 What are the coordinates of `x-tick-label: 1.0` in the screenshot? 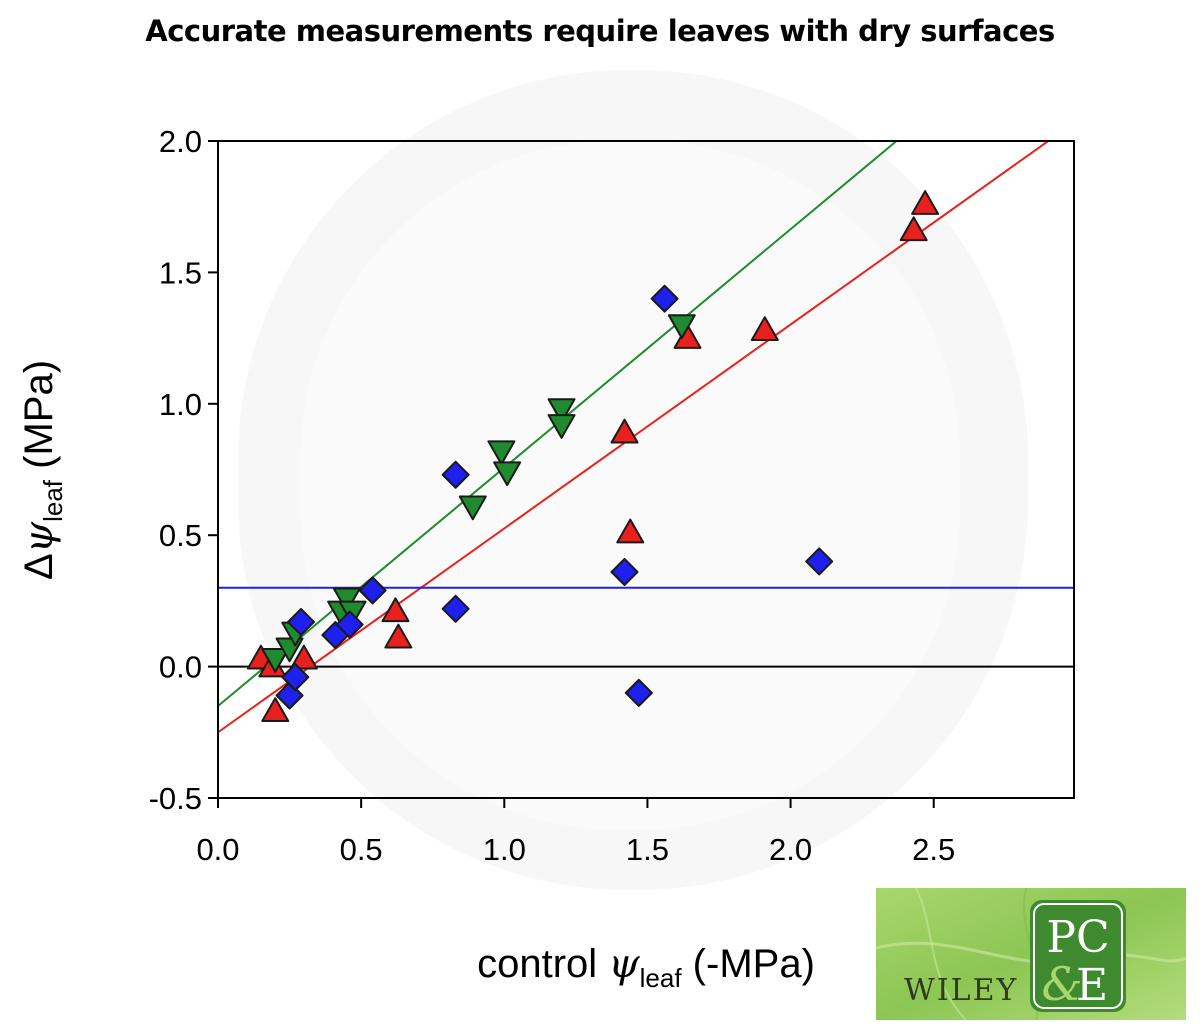 It's located at (504, 849).